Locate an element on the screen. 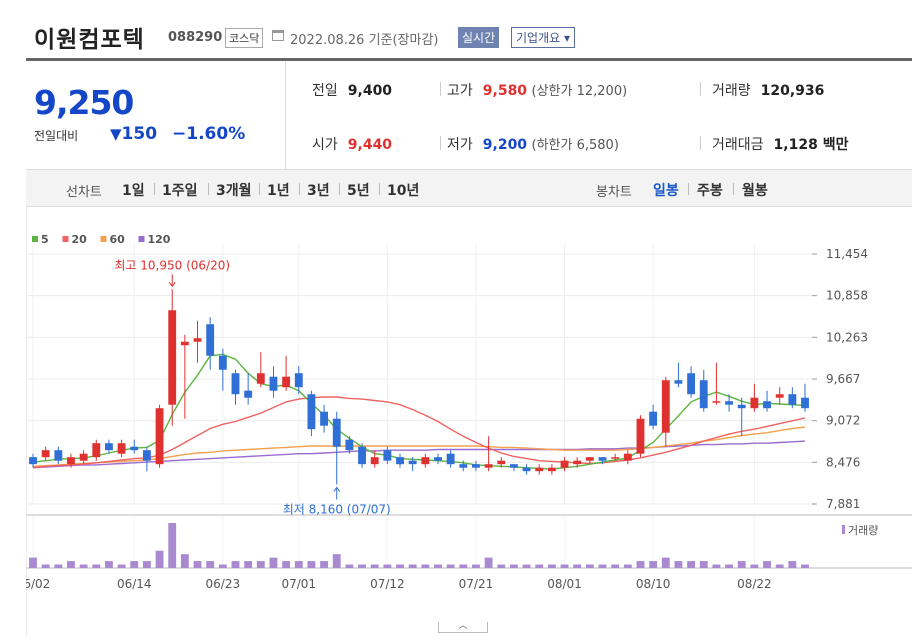 This screenshot has height=644, width=912. realtime-button: 실시간 is located at coordinates (479, 37).